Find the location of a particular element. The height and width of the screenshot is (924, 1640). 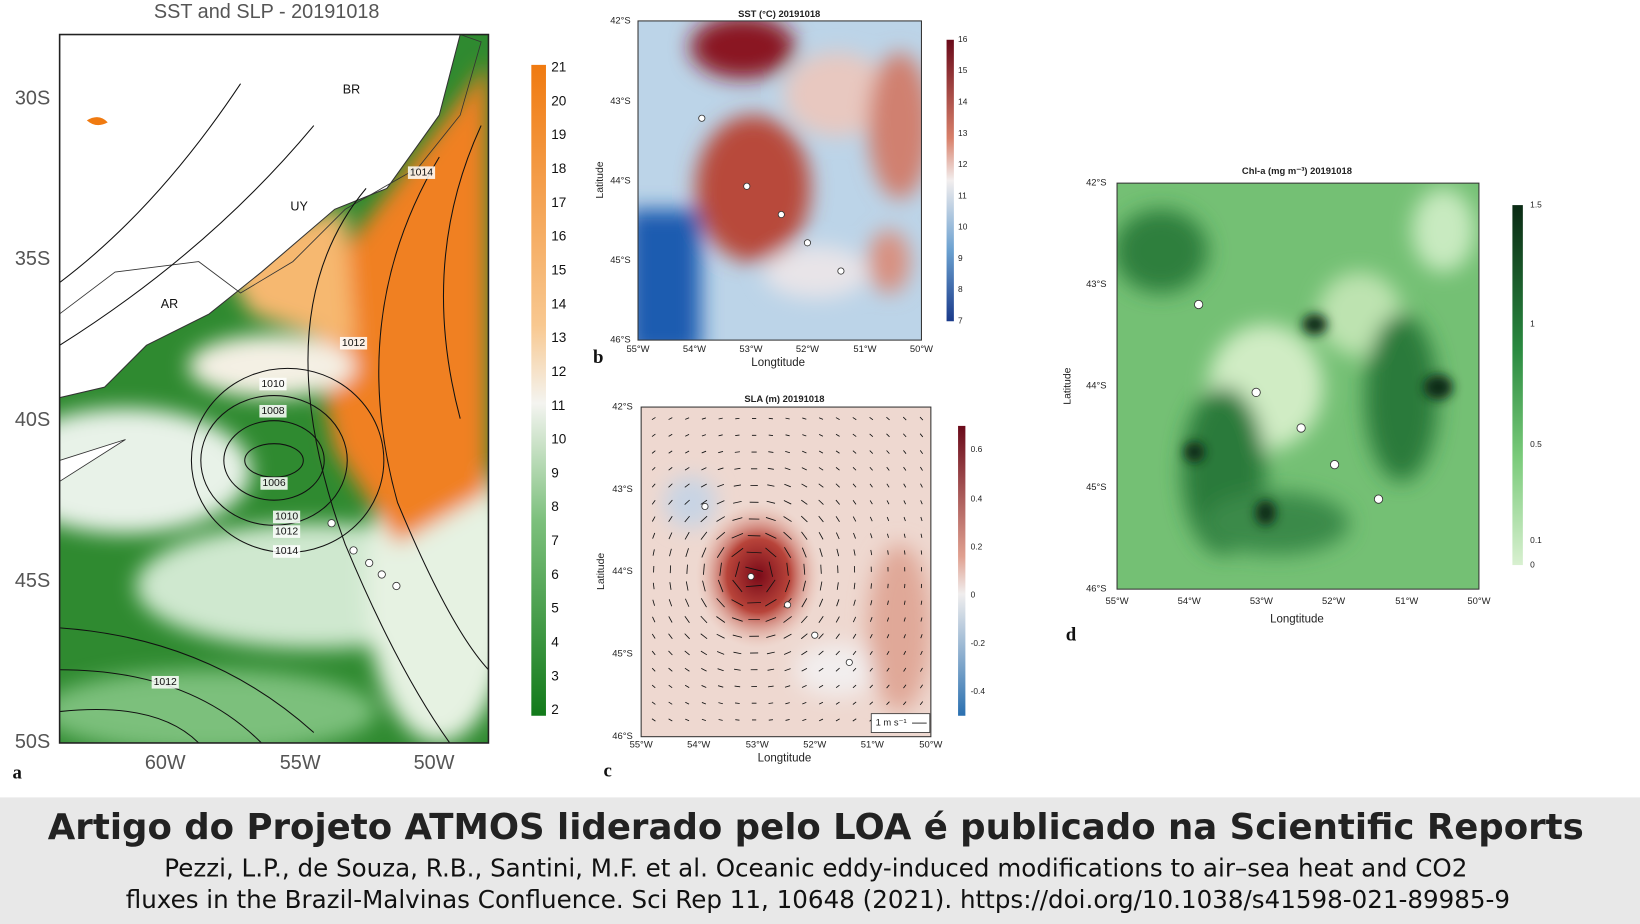

y-tick-label: 45S is located at coordinates (32, 581).